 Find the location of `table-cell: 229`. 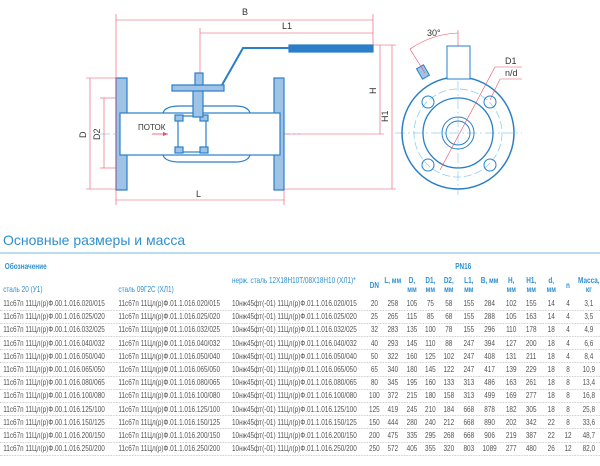

table-cell: 229 is located at coordinates (531, 369).